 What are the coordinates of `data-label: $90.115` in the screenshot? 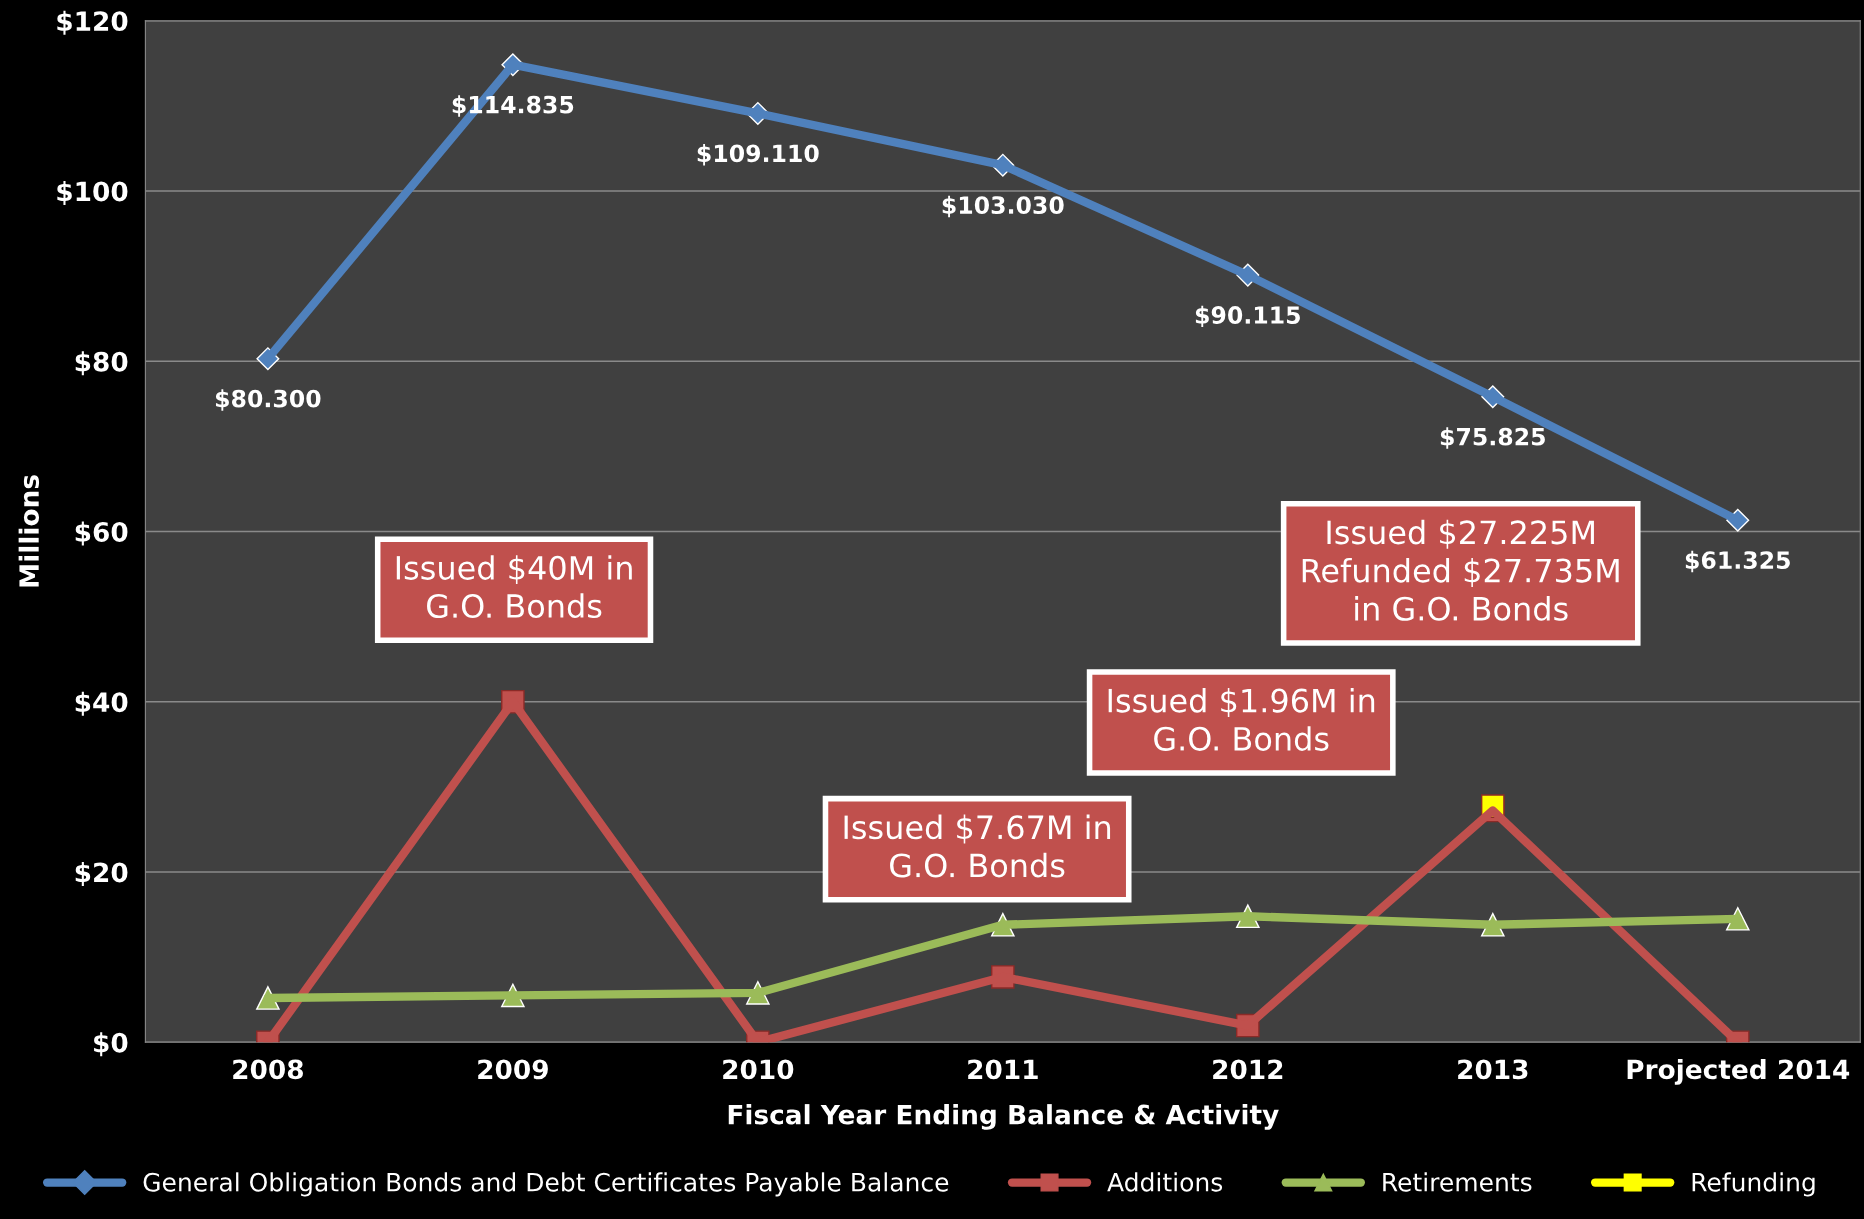 It's located at (1247, 316).